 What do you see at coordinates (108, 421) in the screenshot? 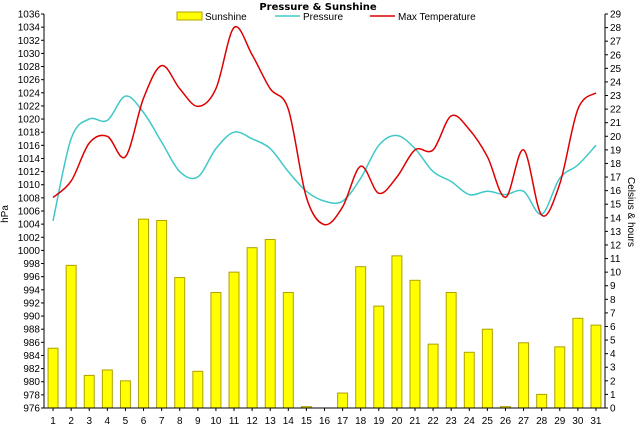
I see `x-tick-label: 4` at bounding box center [108, 421].